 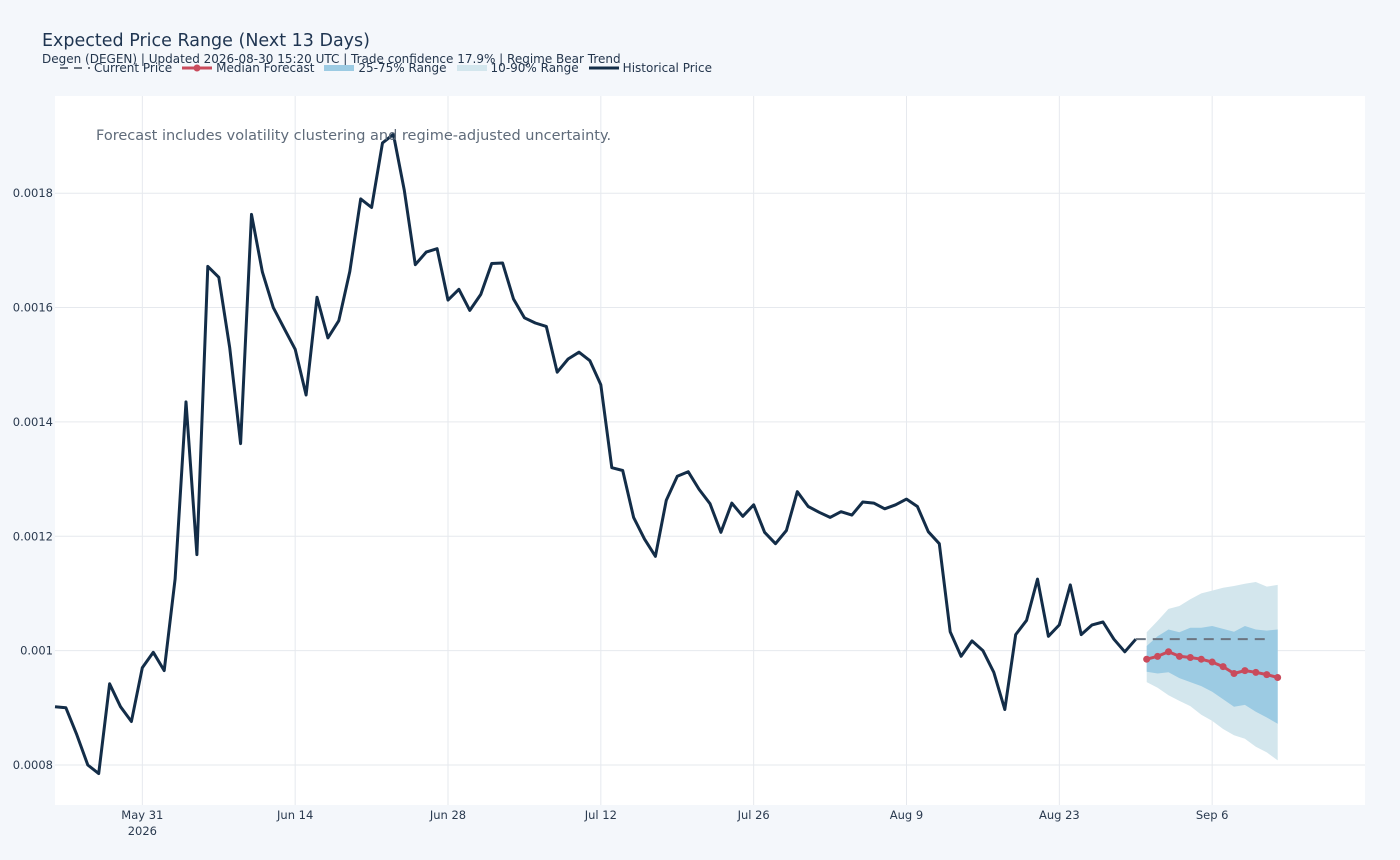 I want to click on x-tick-label: Aug 9, so click(x=906, y=815).